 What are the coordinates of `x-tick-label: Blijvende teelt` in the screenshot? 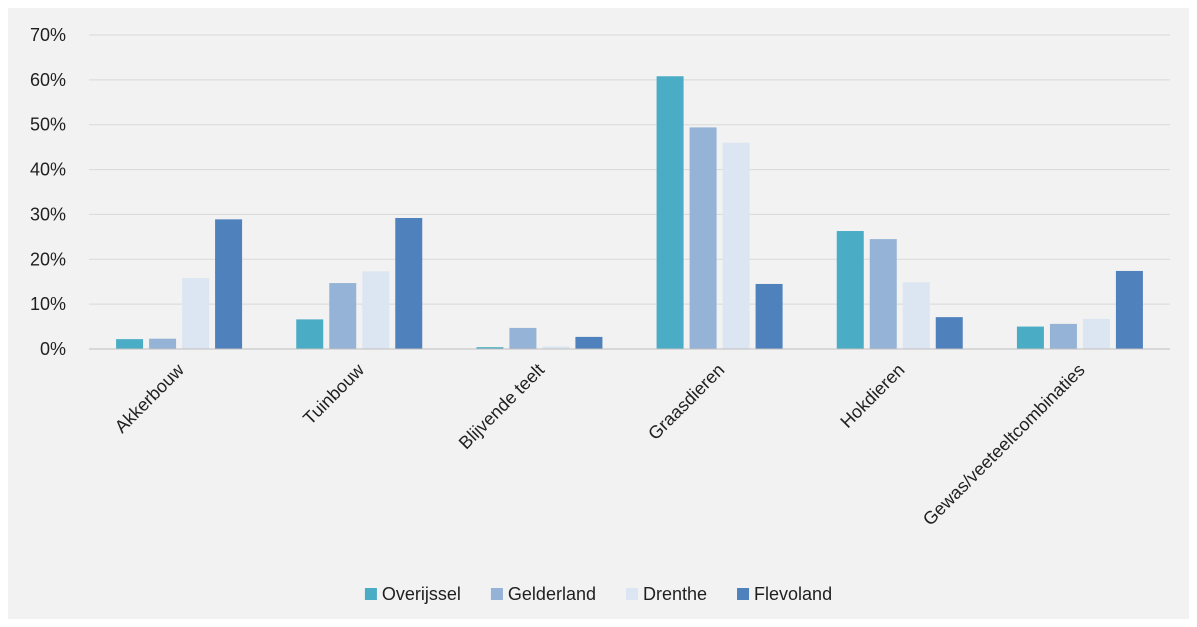 It's located at (501, 406).